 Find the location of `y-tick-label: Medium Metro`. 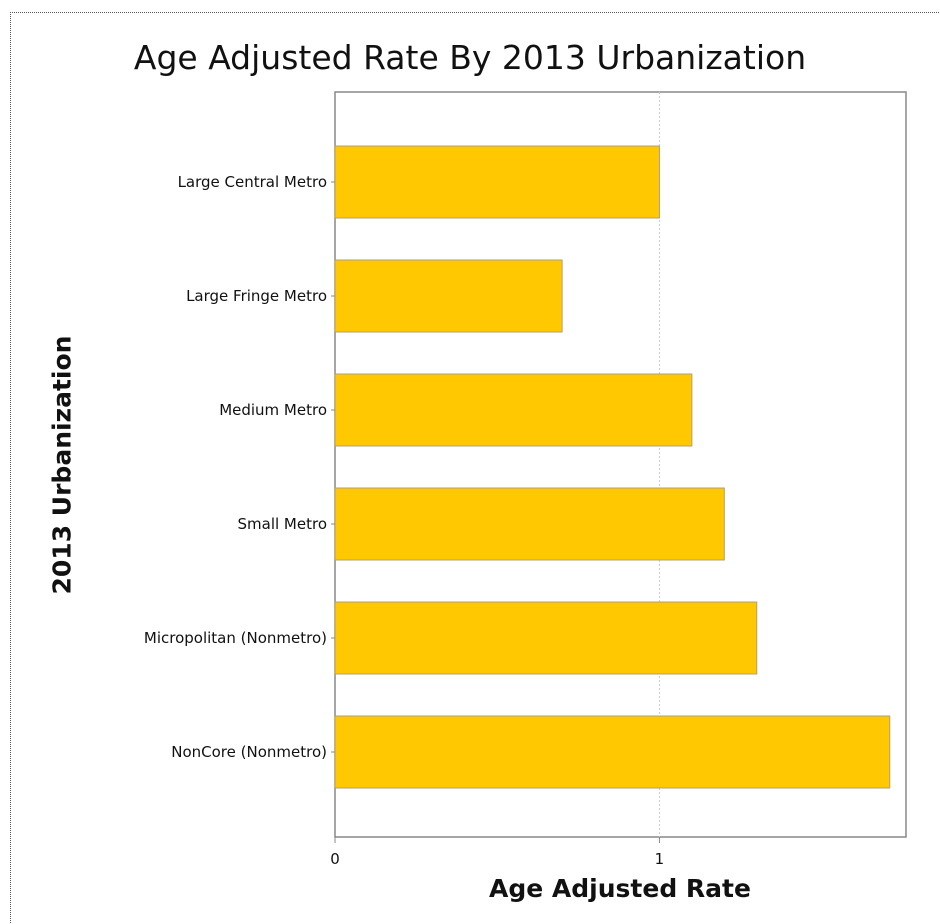

y-tick-label: Medium Metro is located at coordinates (273, 410).